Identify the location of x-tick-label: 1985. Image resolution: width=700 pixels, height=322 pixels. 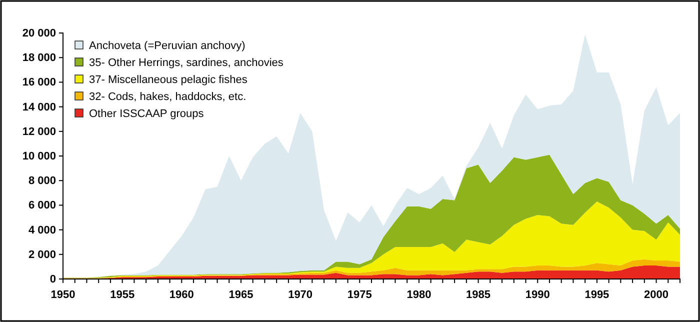
(478, 295).